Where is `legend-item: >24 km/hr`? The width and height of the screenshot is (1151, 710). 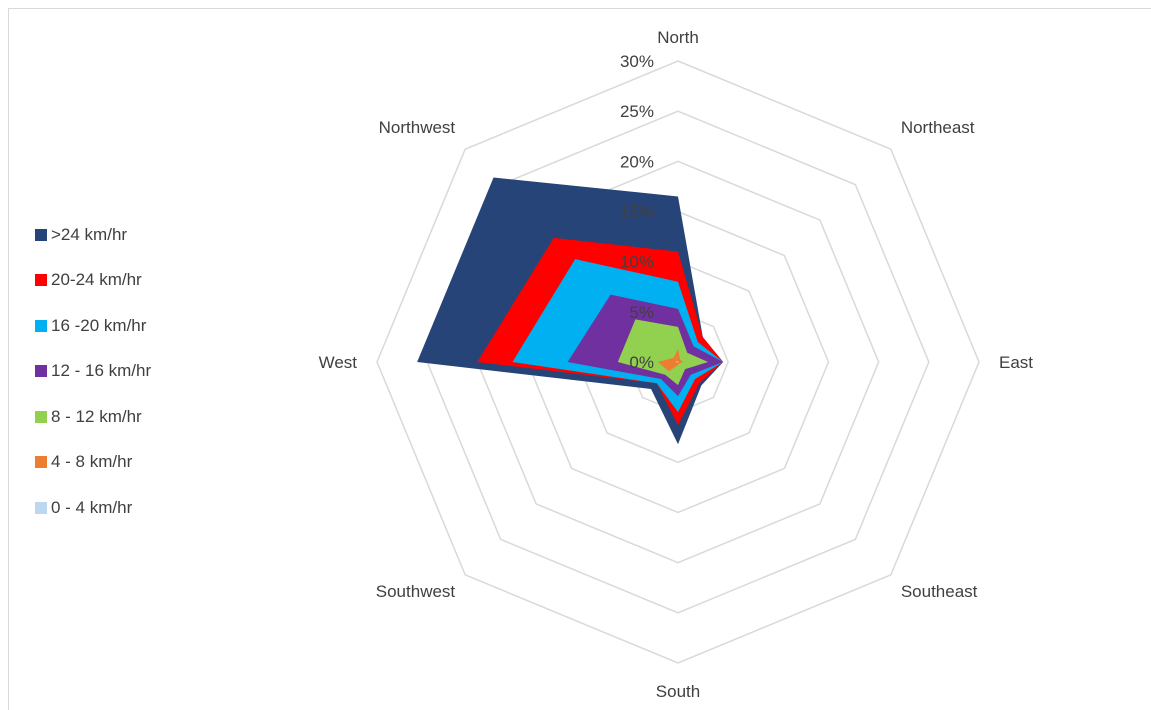 legend-item: >24 km/hr is located at coordinates (135, 235).